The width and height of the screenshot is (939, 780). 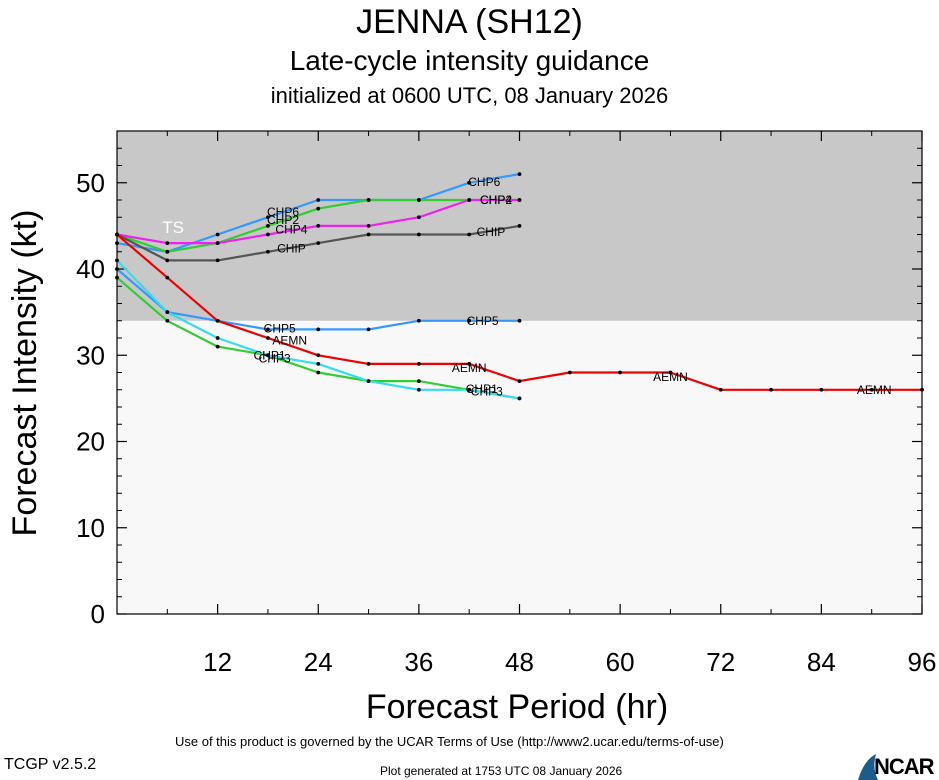 What do you see at coordinates (720, 662) in the screenshot?
I see `x-tick-label: 72` at bounding box center [720, 662].